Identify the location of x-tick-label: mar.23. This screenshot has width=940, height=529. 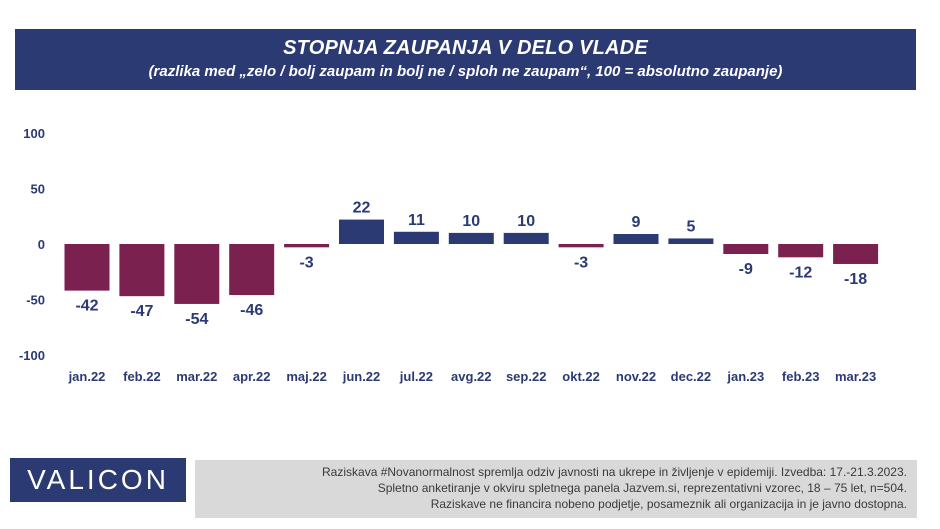
(855, 376).